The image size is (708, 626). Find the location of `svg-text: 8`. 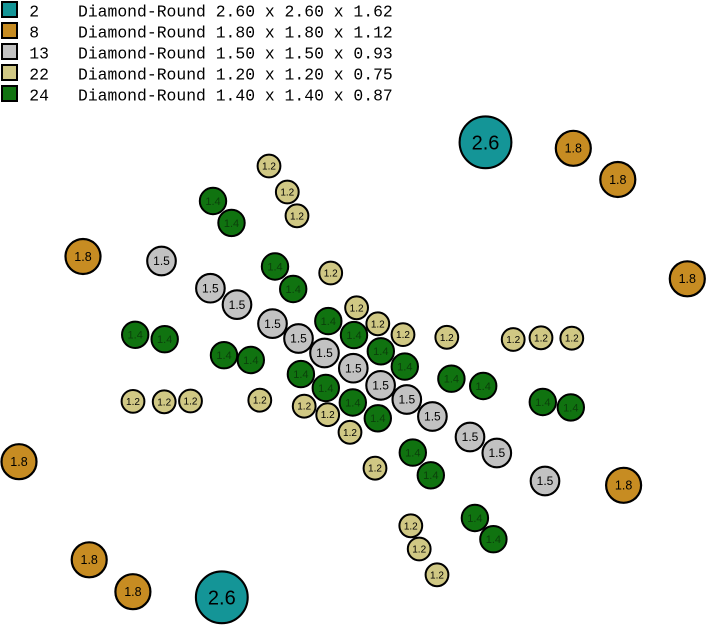

svg-text: 8 is located at coordinates (34, 32).